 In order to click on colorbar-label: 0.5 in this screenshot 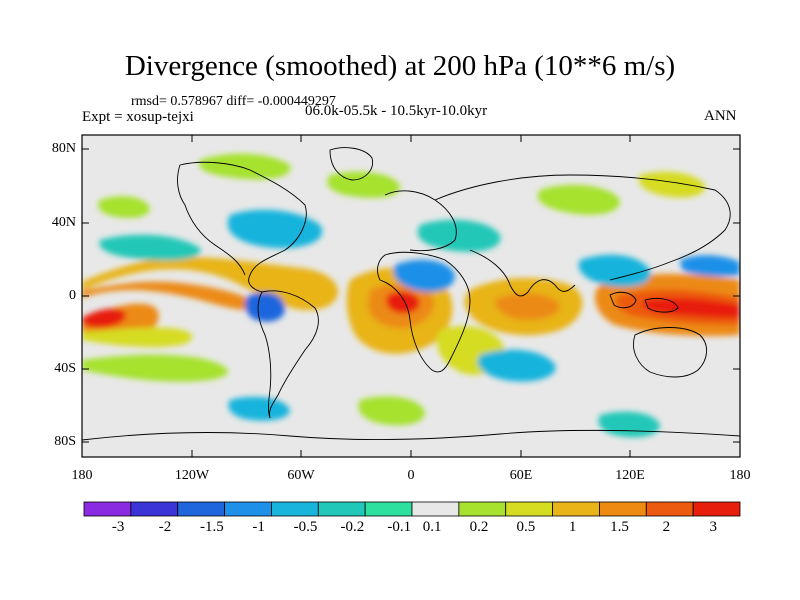, I will do `click(526, 527)`.